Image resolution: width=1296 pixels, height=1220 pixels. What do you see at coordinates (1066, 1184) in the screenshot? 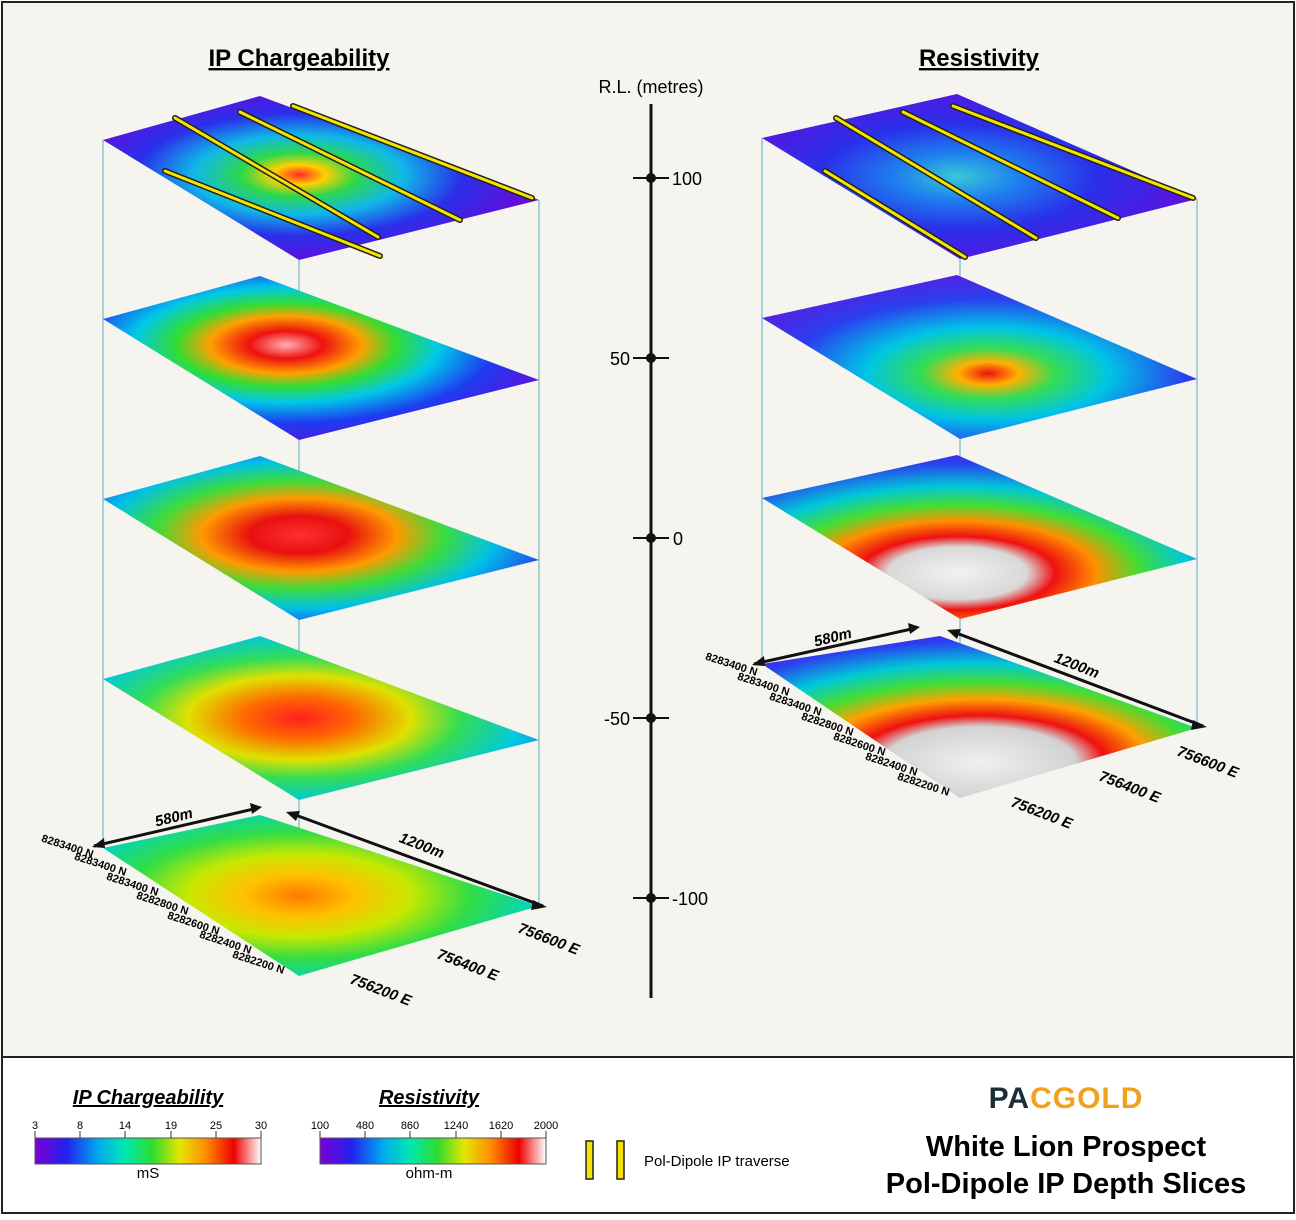
I see `figure-title-line2: Pol-Dipole IP Depth Slices` at bounding box center [1066, 1184].